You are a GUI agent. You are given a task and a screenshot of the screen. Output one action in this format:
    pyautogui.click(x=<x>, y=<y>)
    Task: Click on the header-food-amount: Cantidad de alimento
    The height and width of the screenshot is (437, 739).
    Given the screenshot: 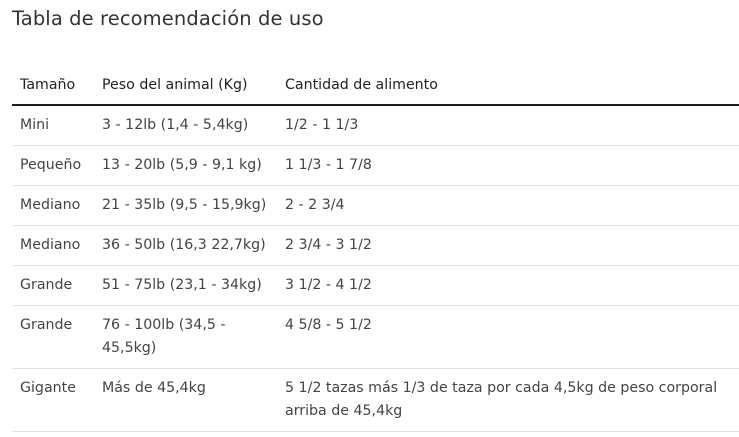 What is the action you would take?
    pyautogui.click(x=508, y=86)
    